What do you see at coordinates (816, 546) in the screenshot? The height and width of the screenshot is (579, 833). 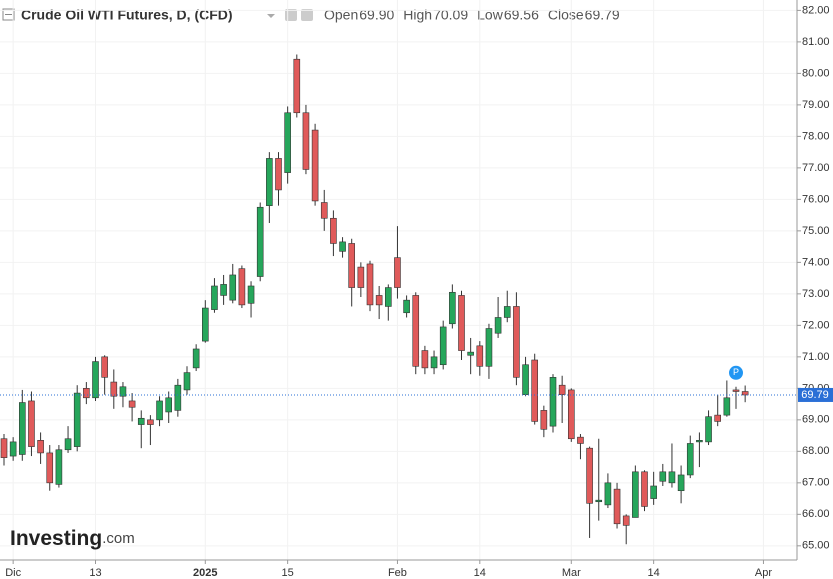 I see `y-tick-label: 65.00` at bounding box center [816, 546].